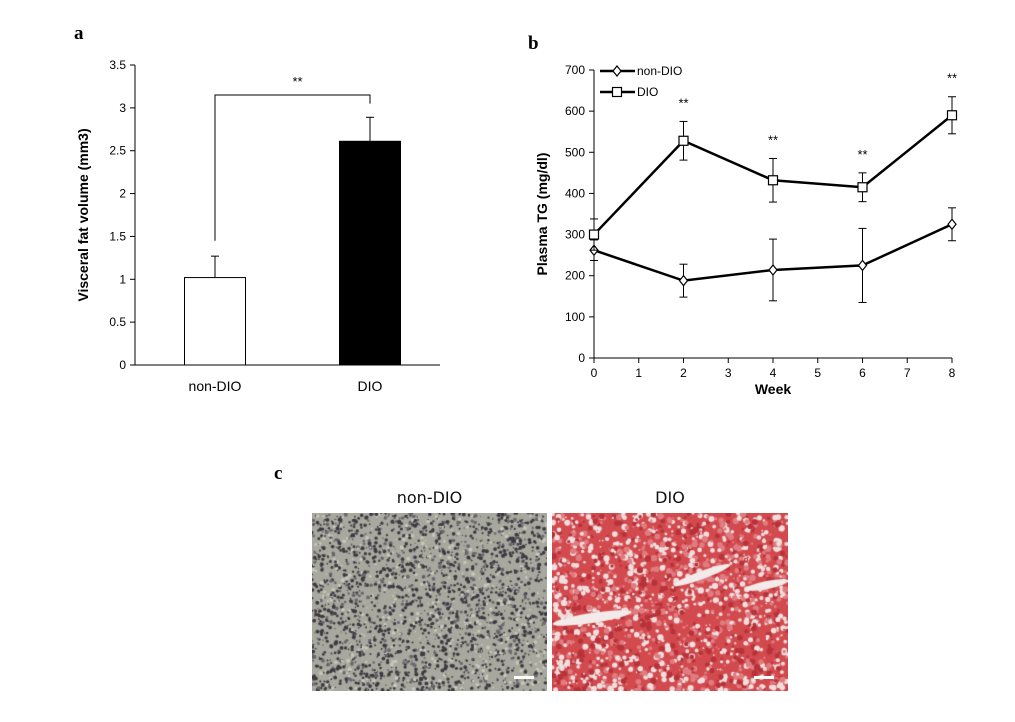 Image resolution: width=1015 pixels, height=722 pixels. Describe the element at coordinates (575, 276) in the screenshot. I see `y-tick-label: 200` at that location.